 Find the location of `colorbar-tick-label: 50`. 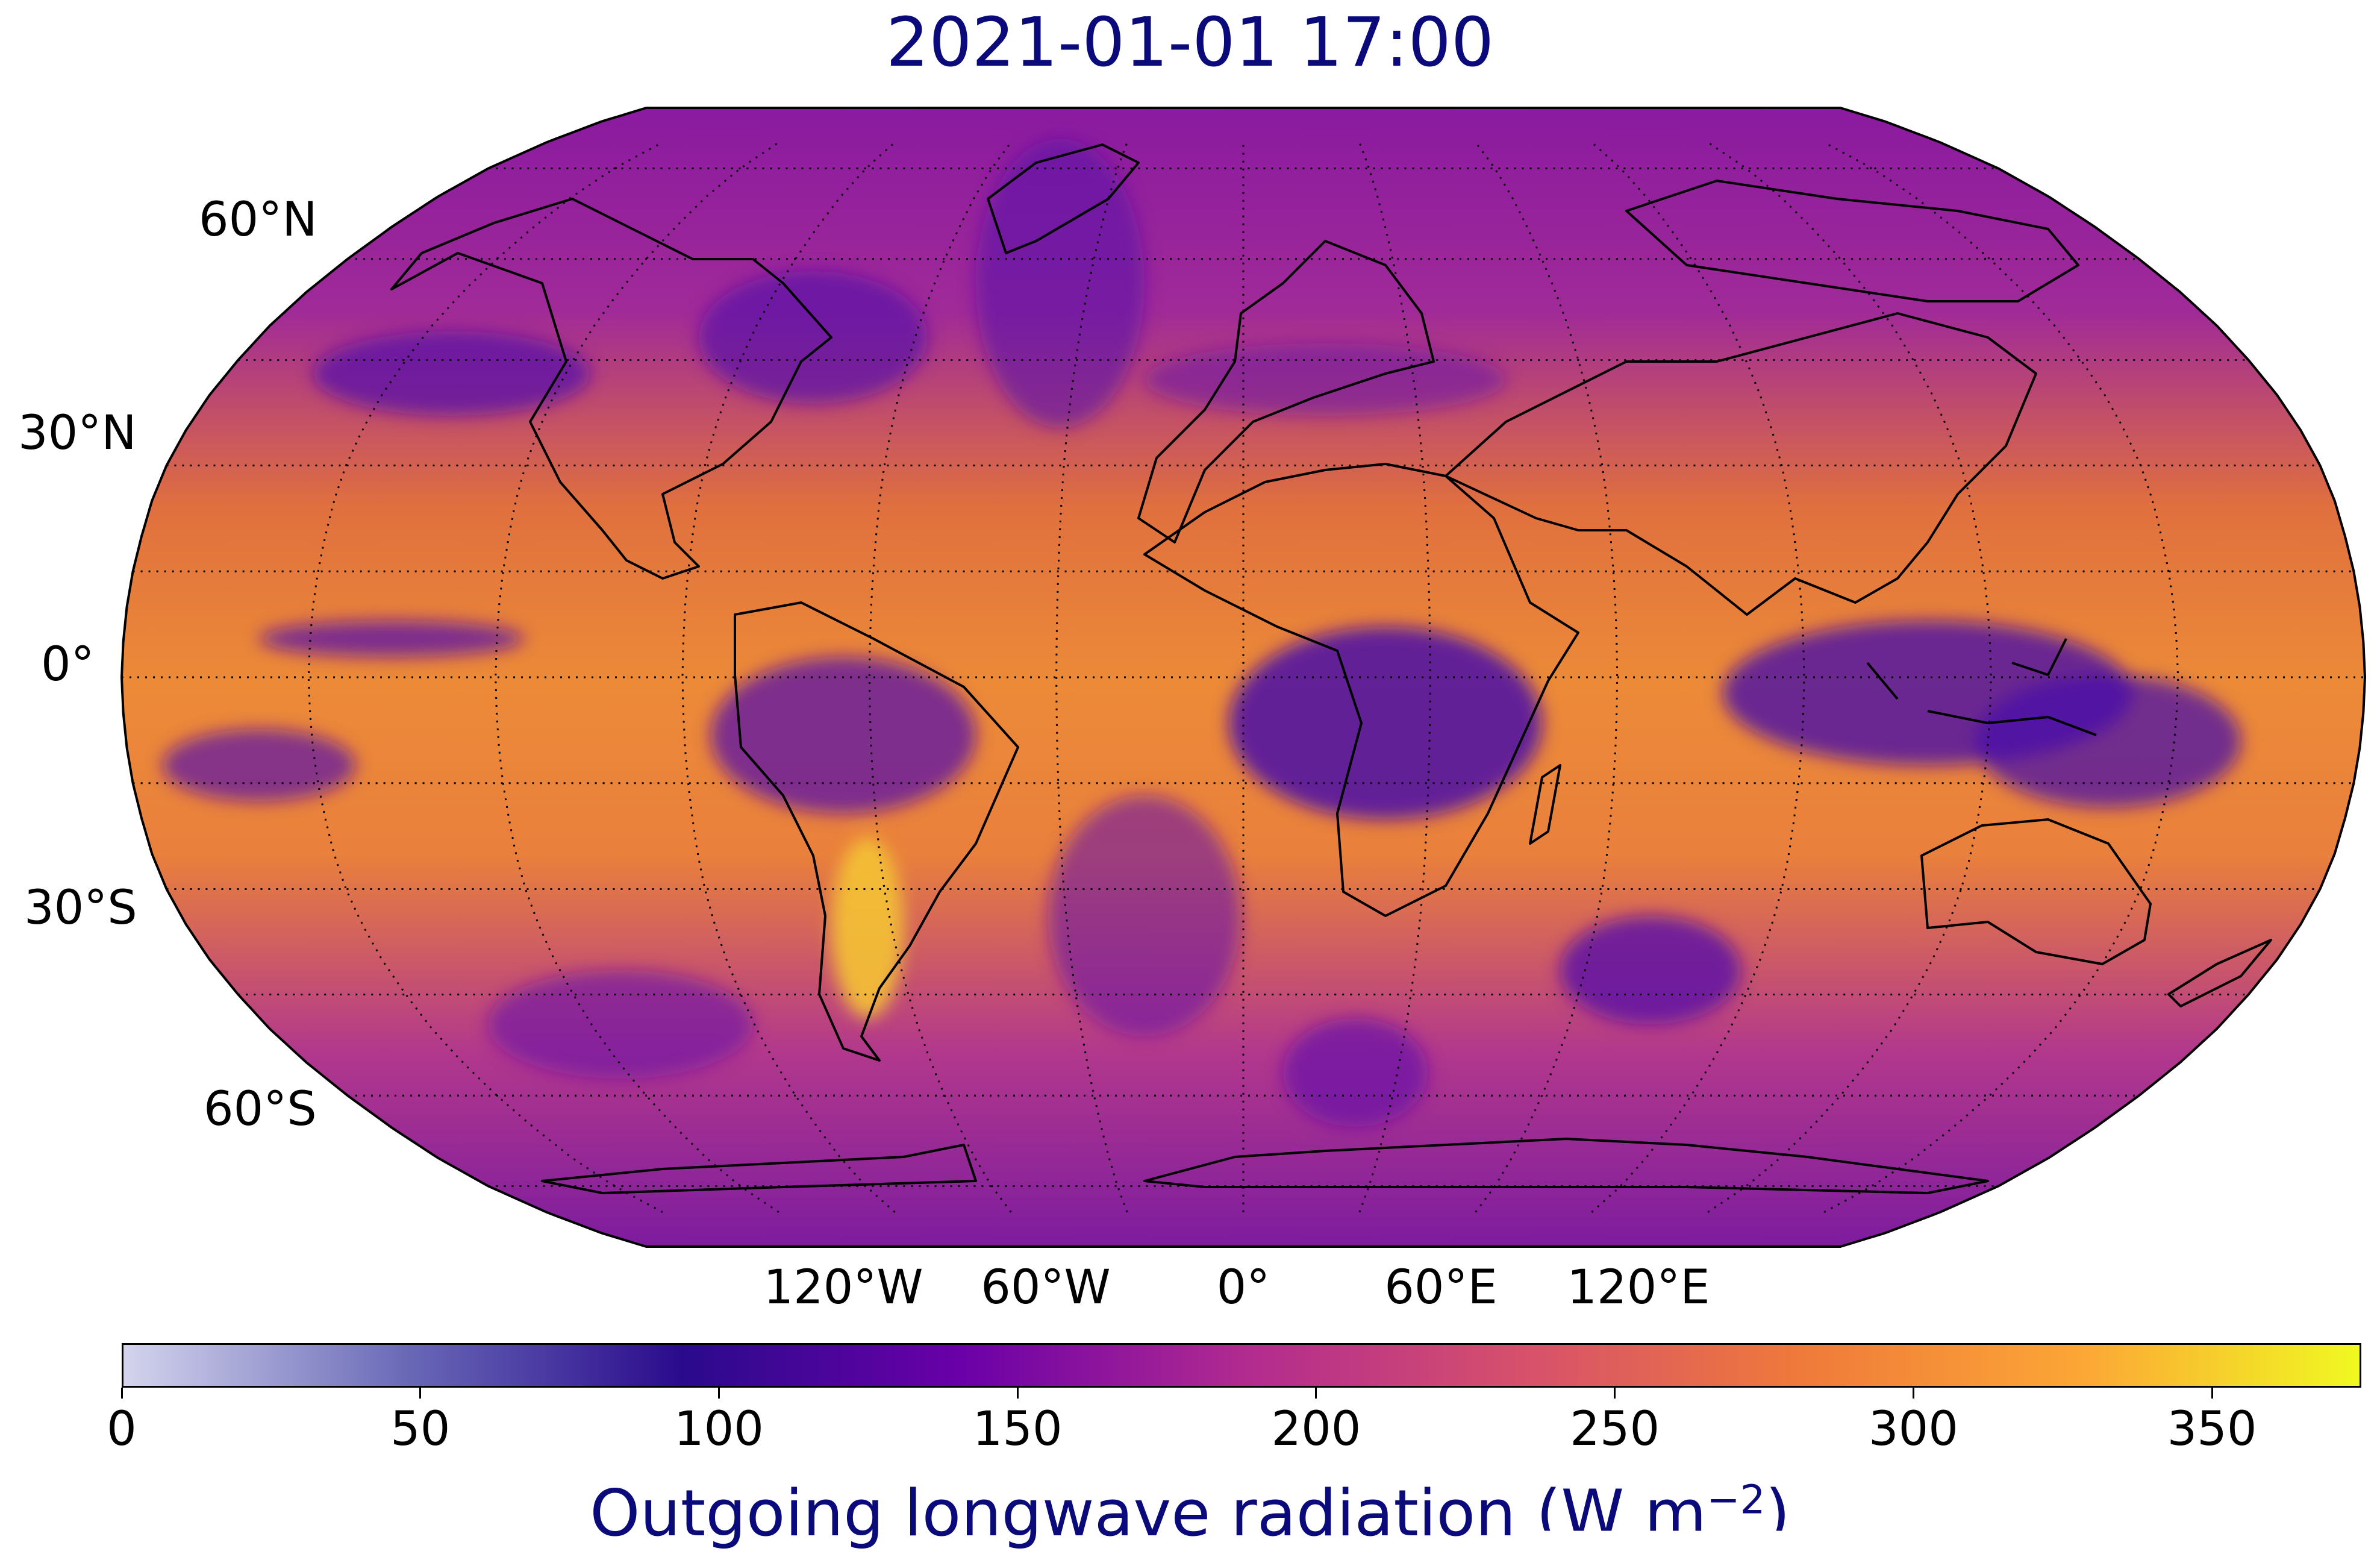

colorbar-tick-label: 50 is located at coordinates (420, 1429).